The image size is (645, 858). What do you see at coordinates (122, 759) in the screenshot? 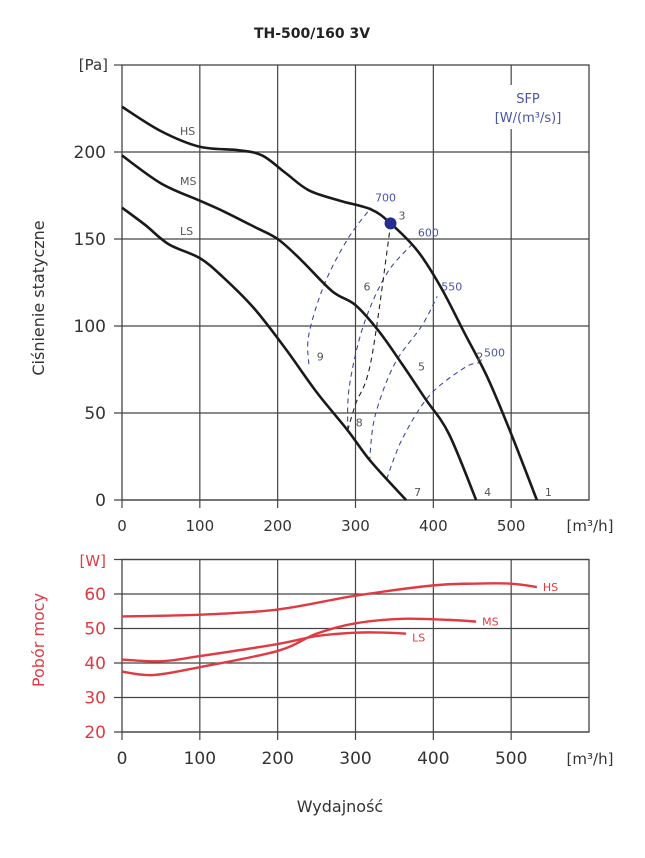
I see `power-x-tick-label: 0` at bounding box center [122, 759].